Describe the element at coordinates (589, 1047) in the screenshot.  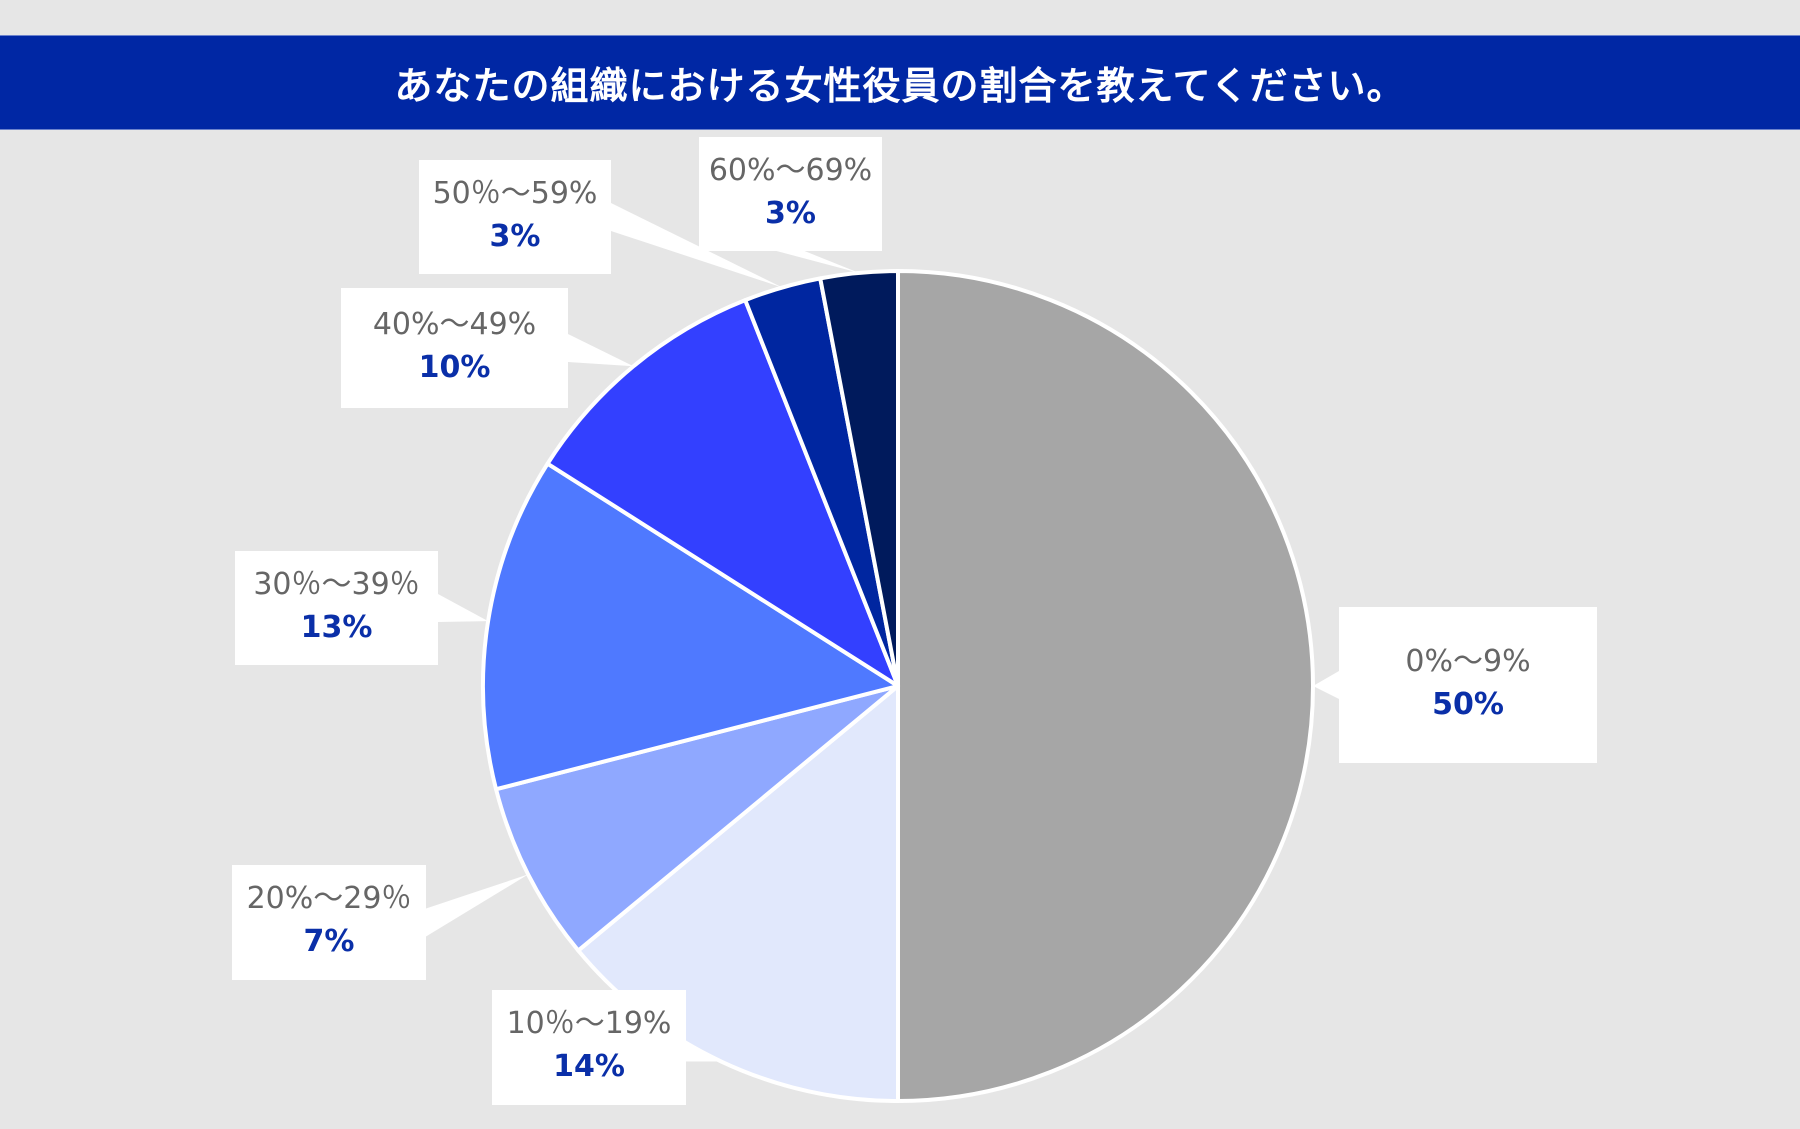
I see `data-label-10-19: 10％〜19% 14%` at that location.